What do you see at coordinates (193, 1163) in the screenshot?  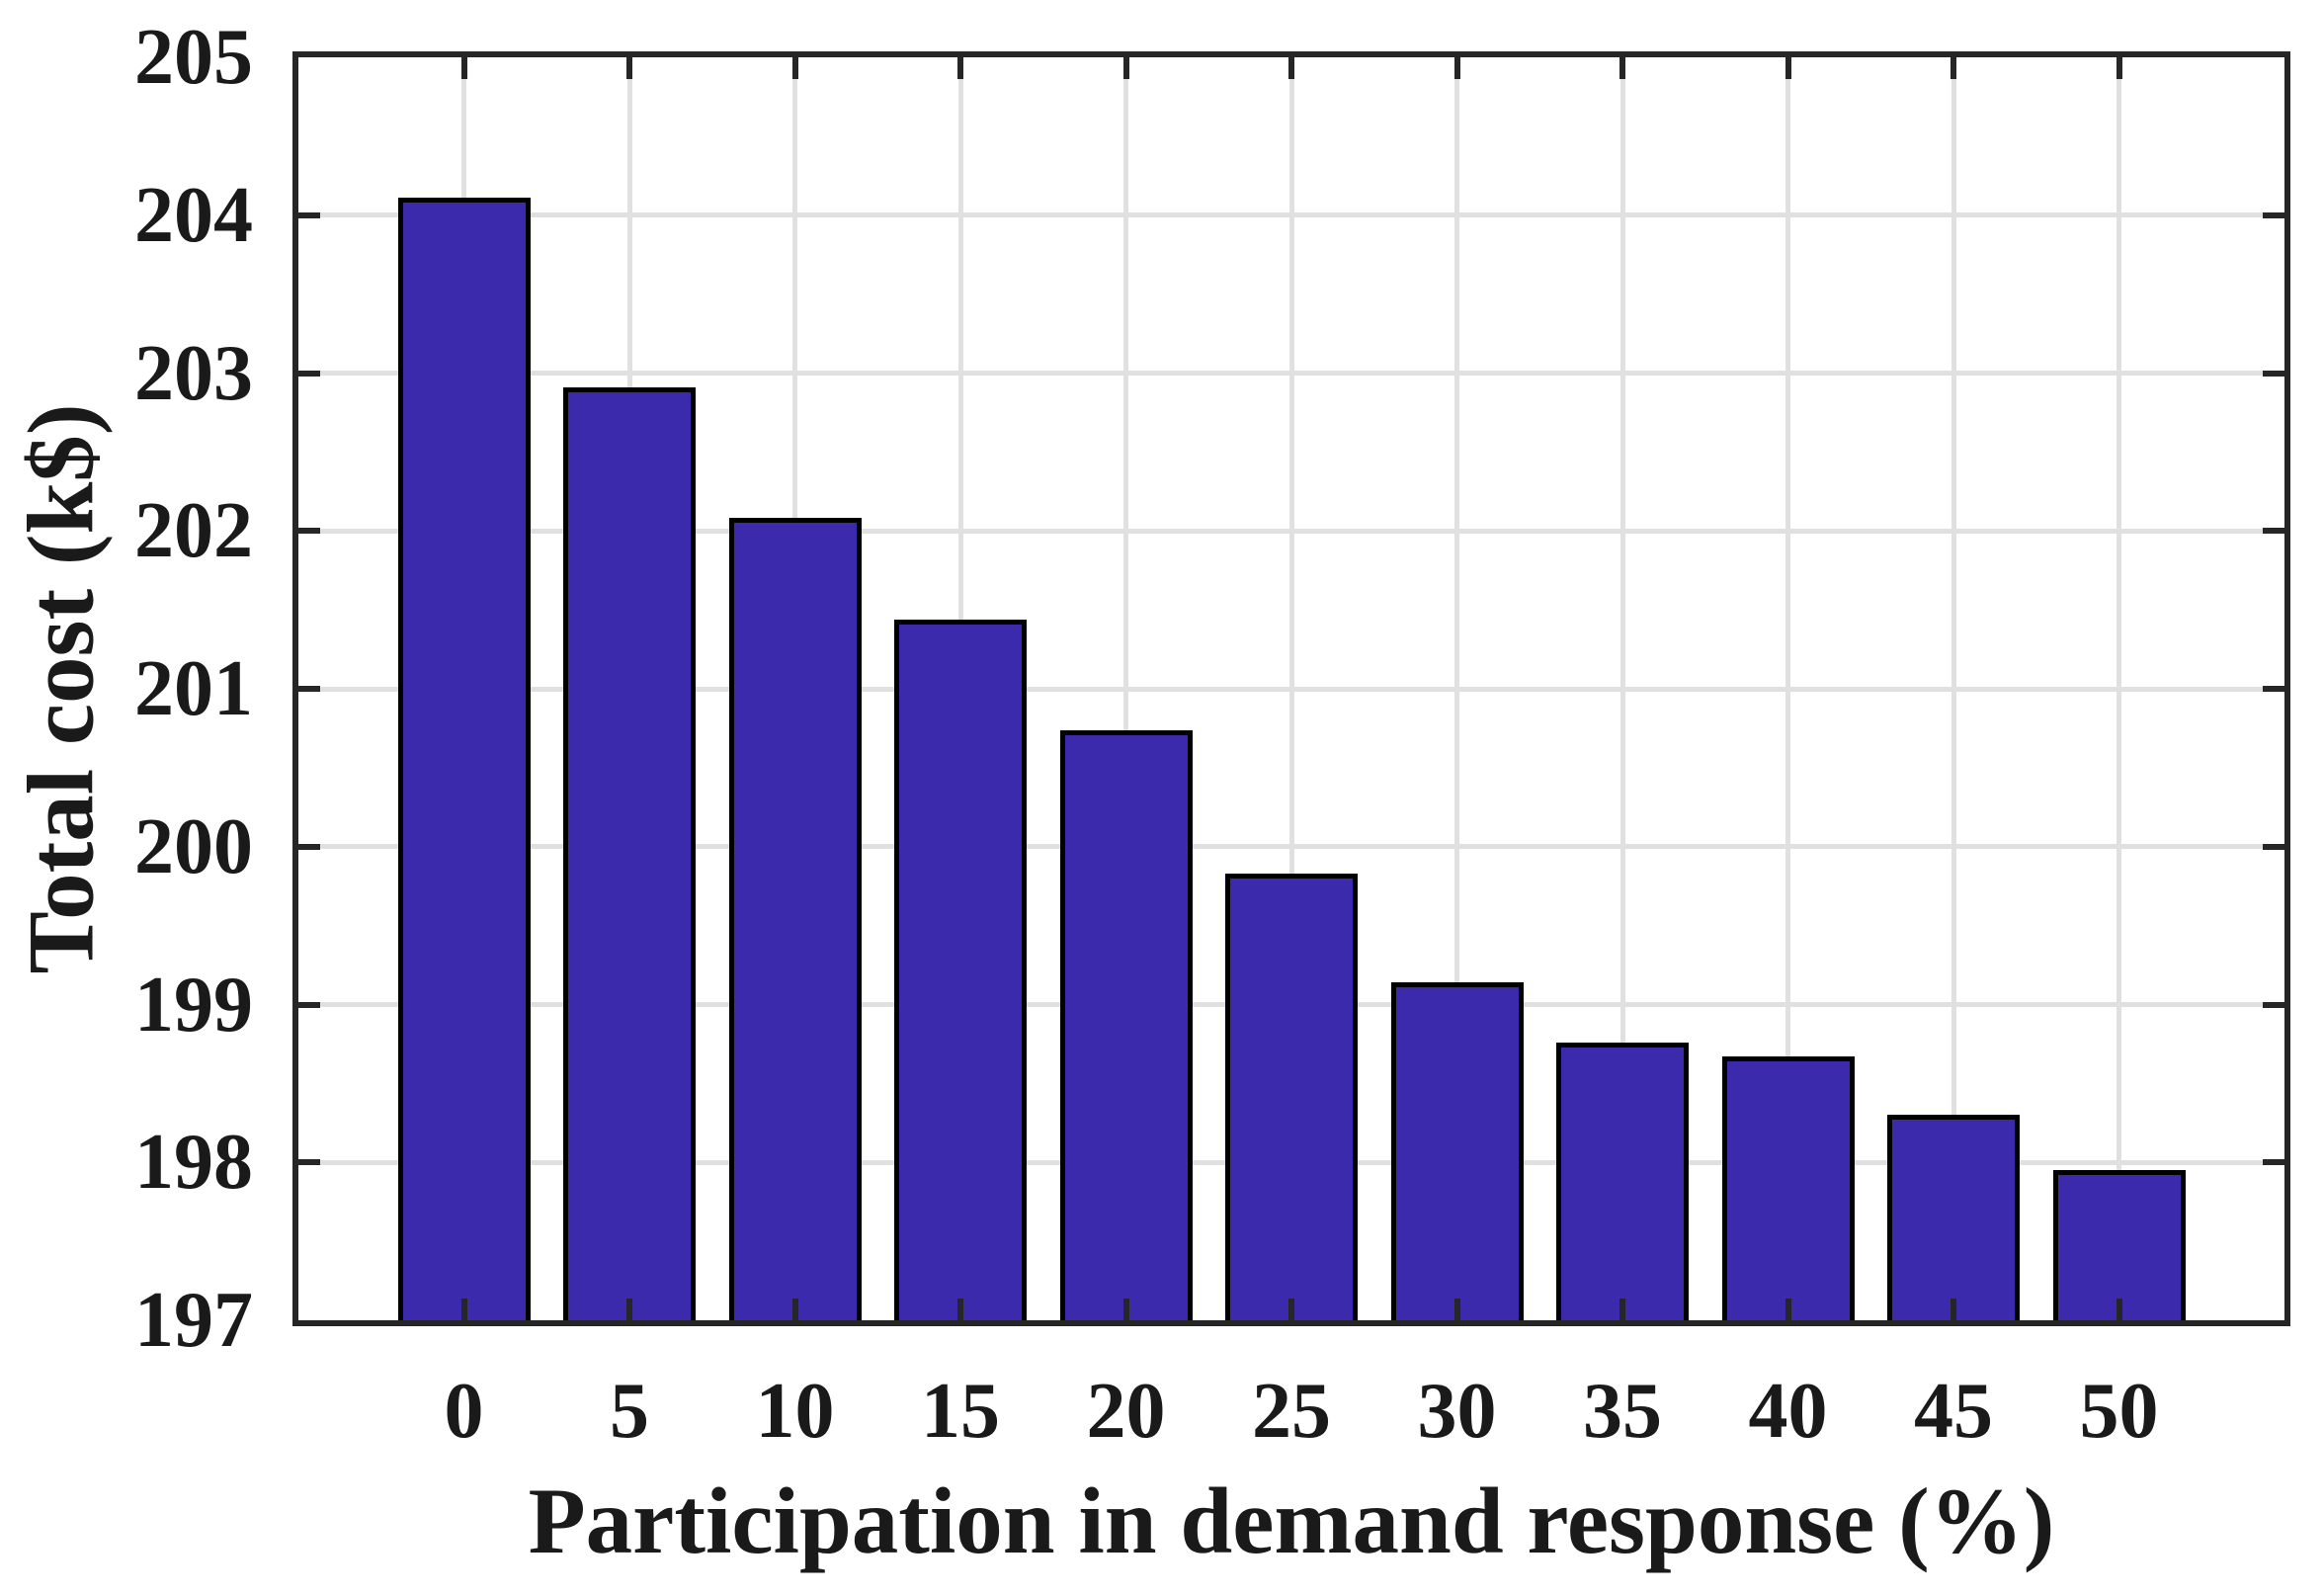 I see `y-tick-label-198: 198` at bounding box center [193, 1163].